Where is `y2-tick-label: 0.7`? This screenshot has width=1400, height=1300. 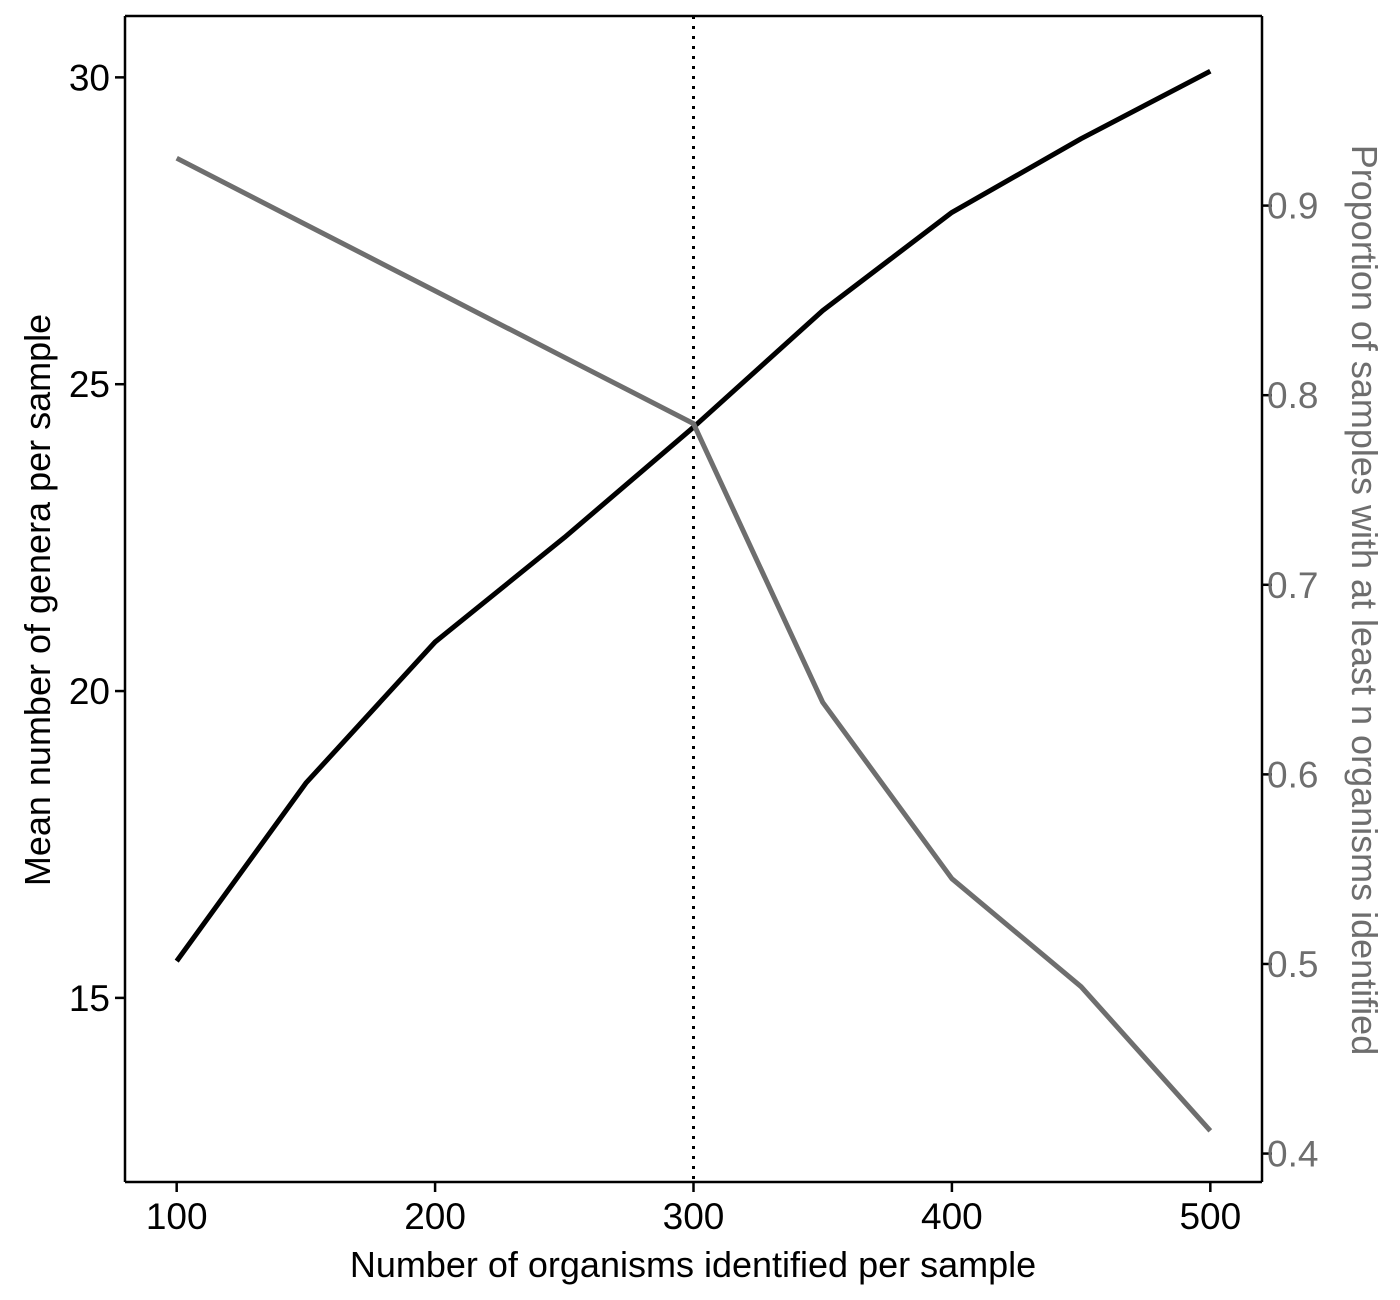 y2-tick-label: 0.7 is located at coordinates (1292, 585).